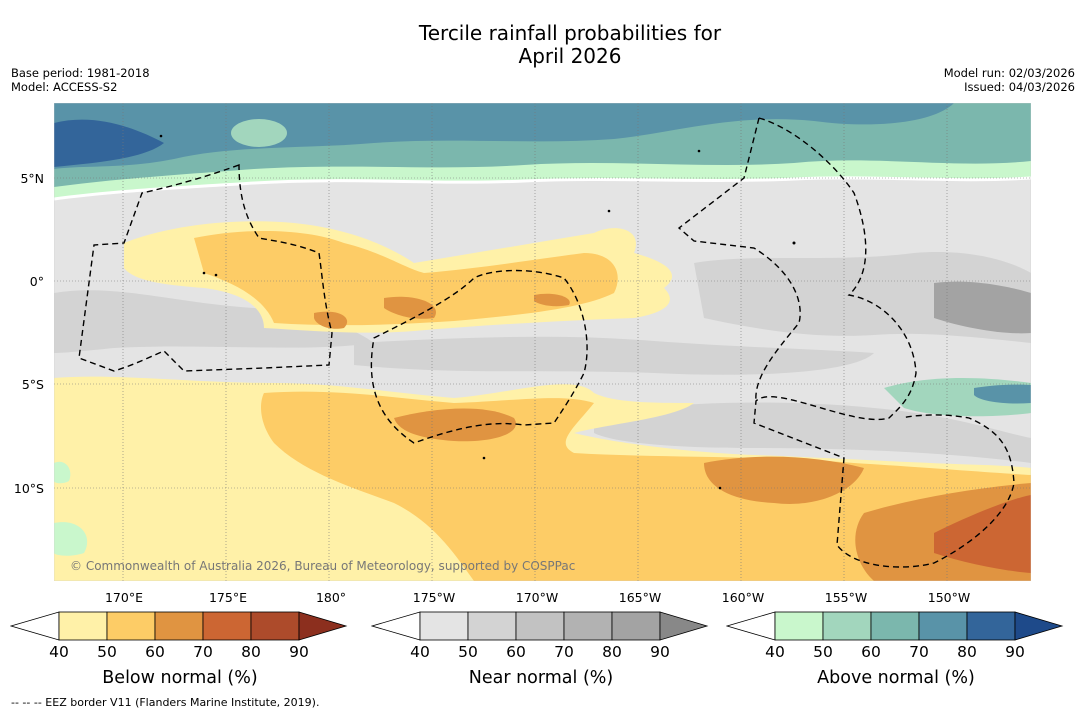  I want to click on title-line-2: April 2026, so click(570, 56).